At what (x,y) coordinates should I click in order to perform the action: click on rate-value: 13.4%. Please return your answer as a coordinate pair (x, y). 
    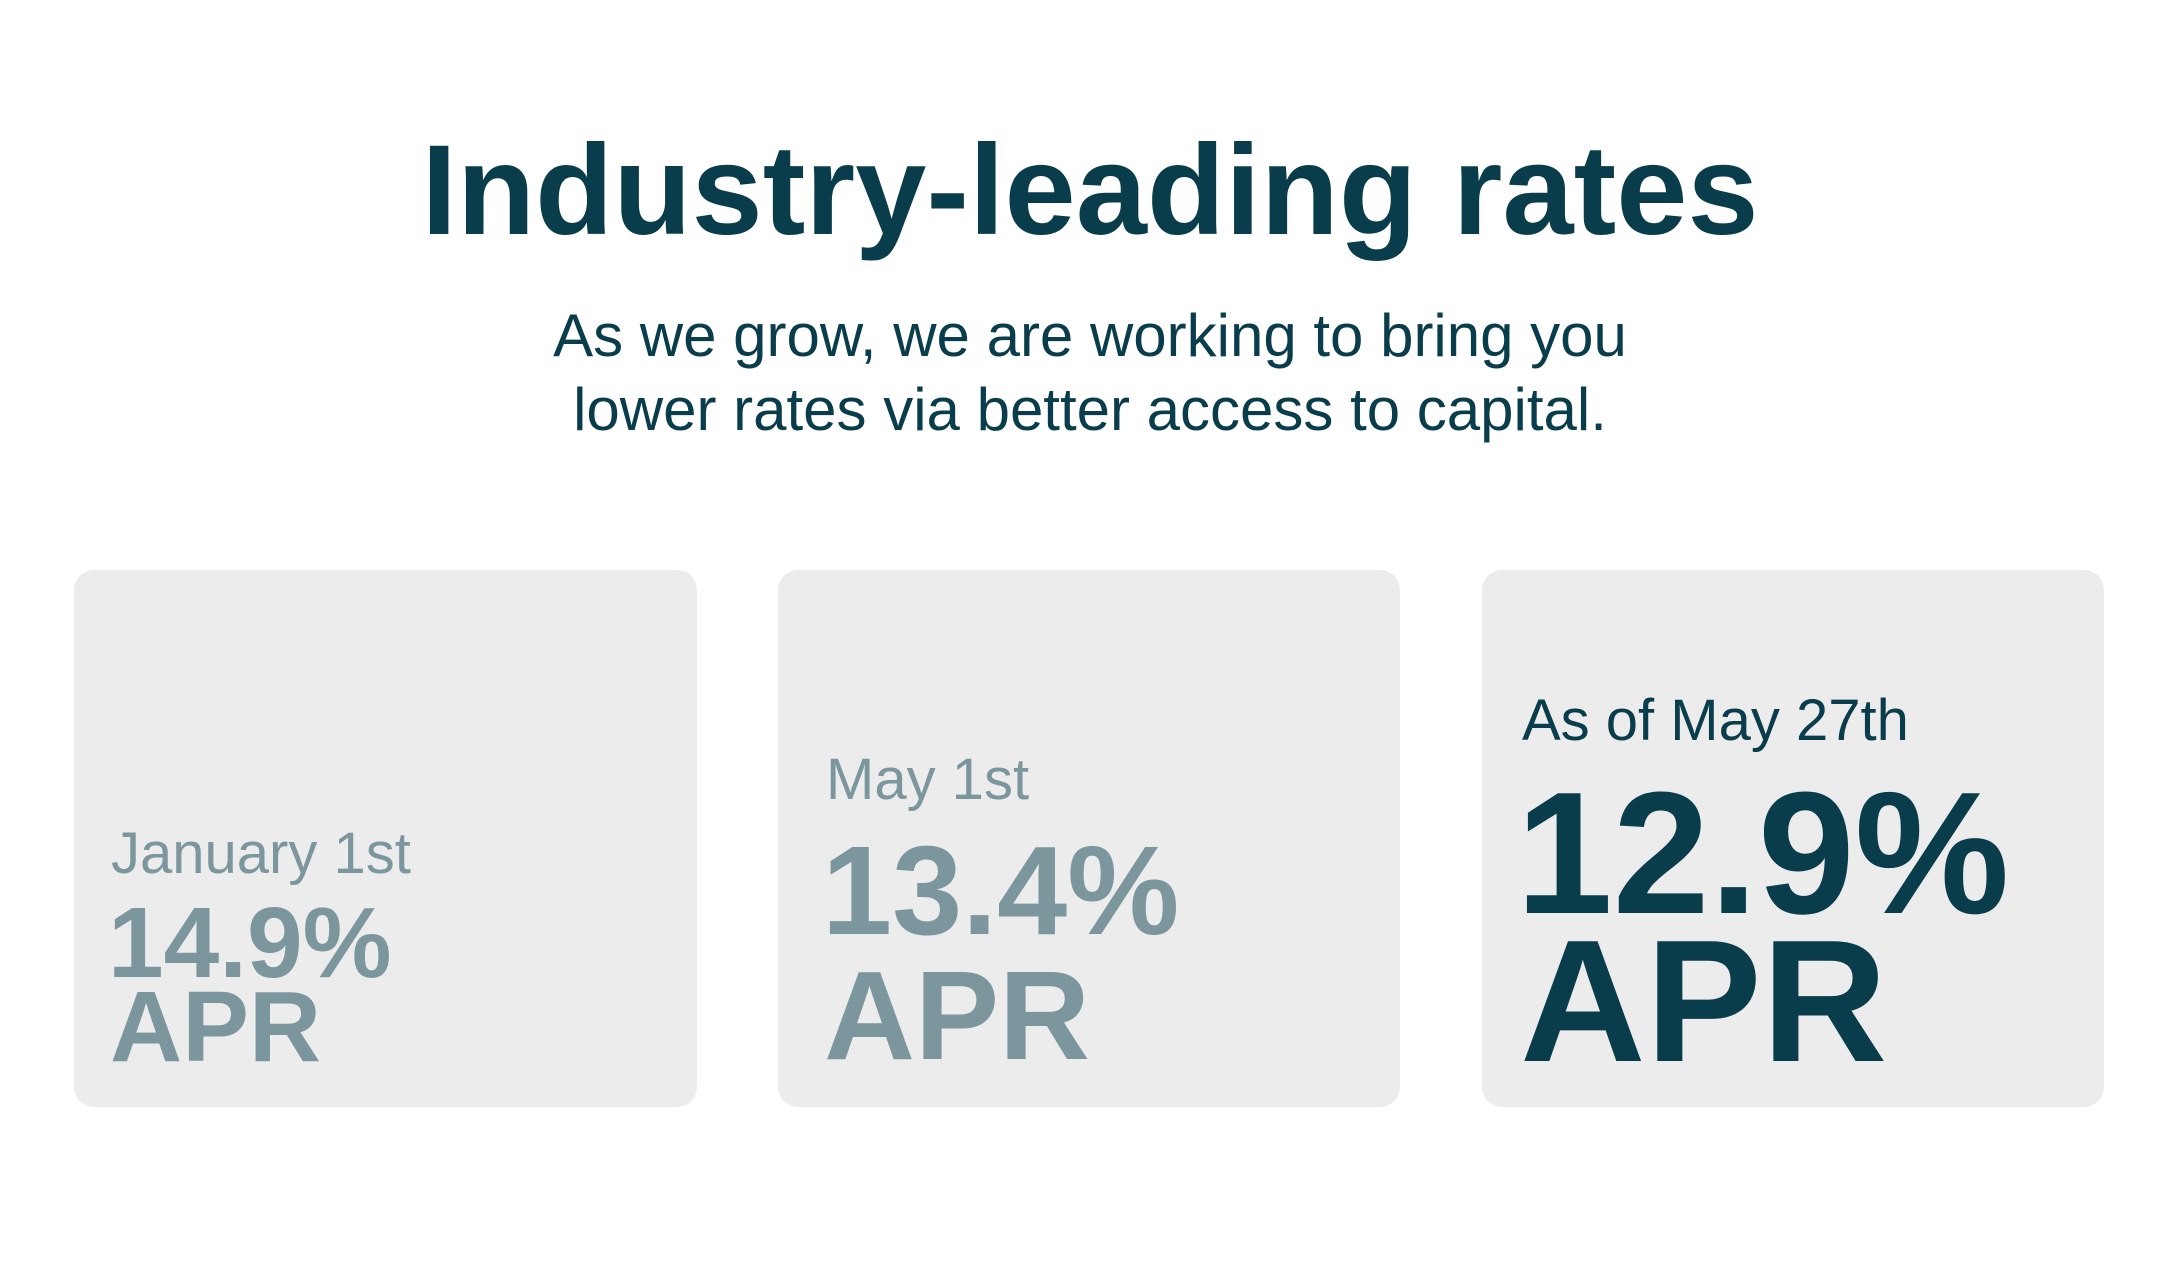
    Looking at the image, I should click on (1000, 890).